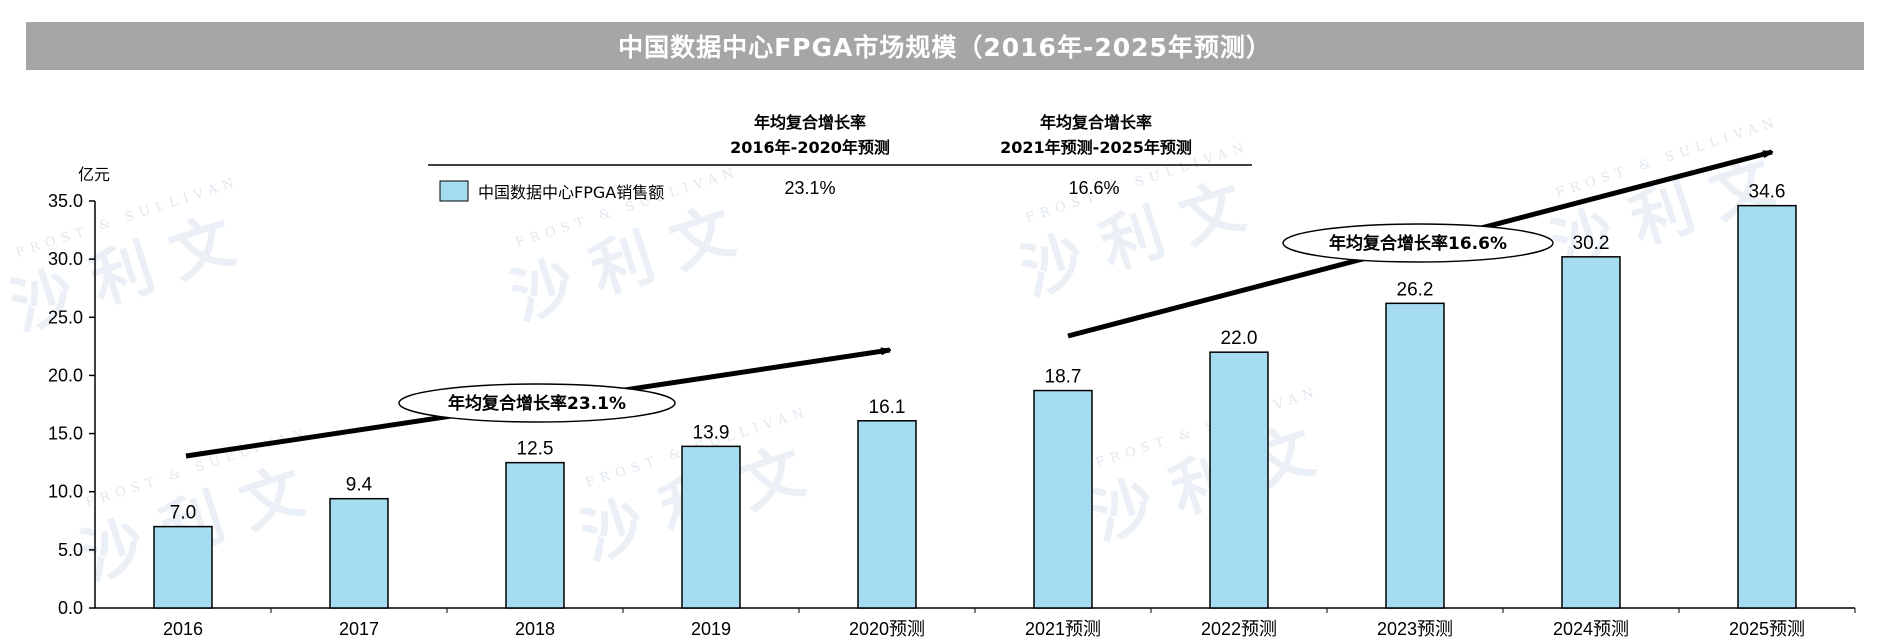 This screenshot has height=644, width=1880. I want to click on x-tick-label: 2022预测, so click(1239, 629).